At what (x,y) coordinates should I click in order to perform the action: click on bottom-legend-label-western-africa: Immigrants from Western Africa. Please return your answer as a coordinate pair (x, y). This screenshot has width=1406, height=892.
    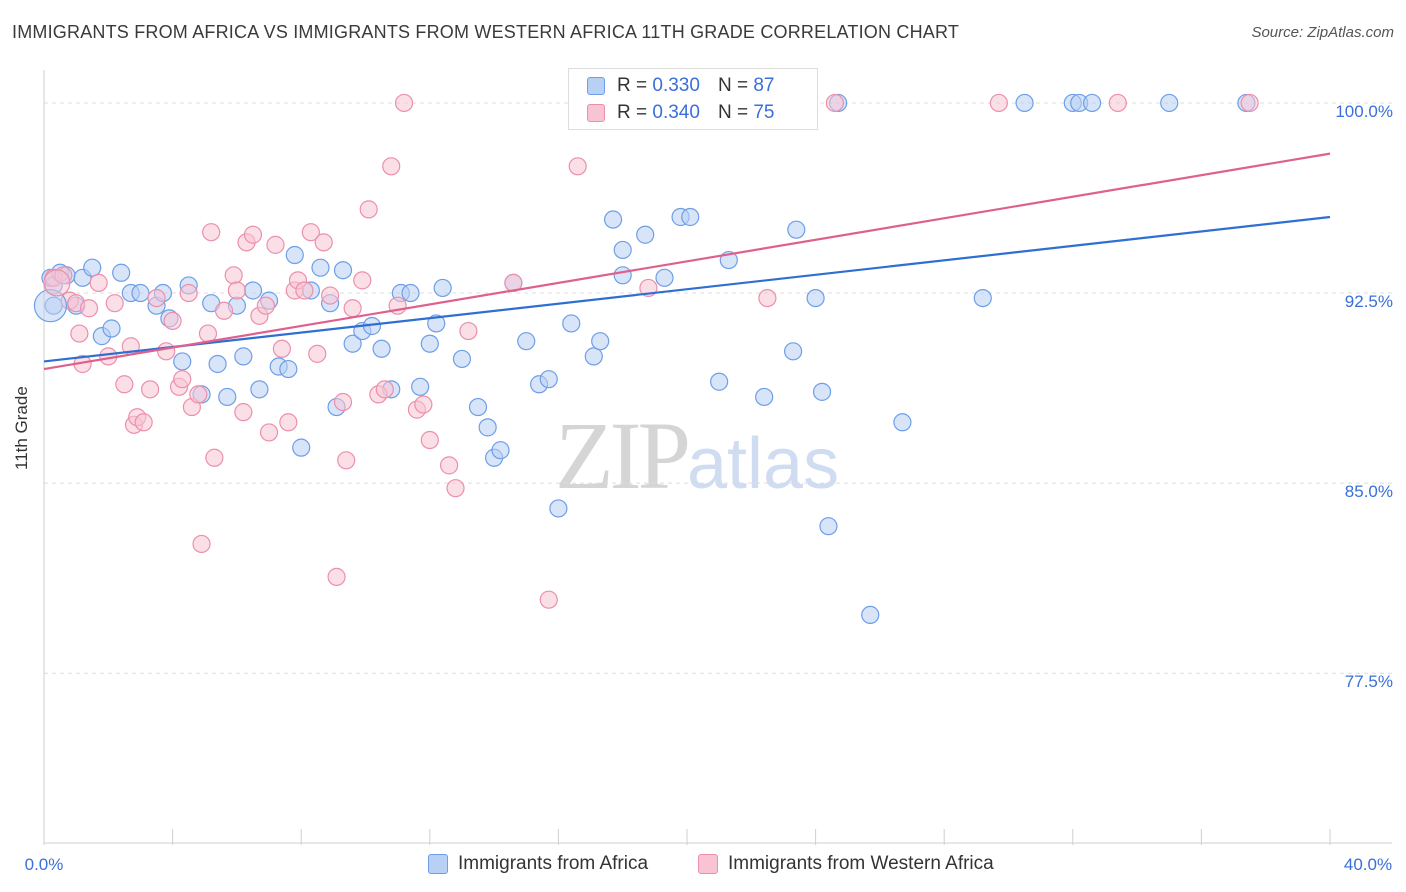
    Looking at the image, I should click on (861, 863).